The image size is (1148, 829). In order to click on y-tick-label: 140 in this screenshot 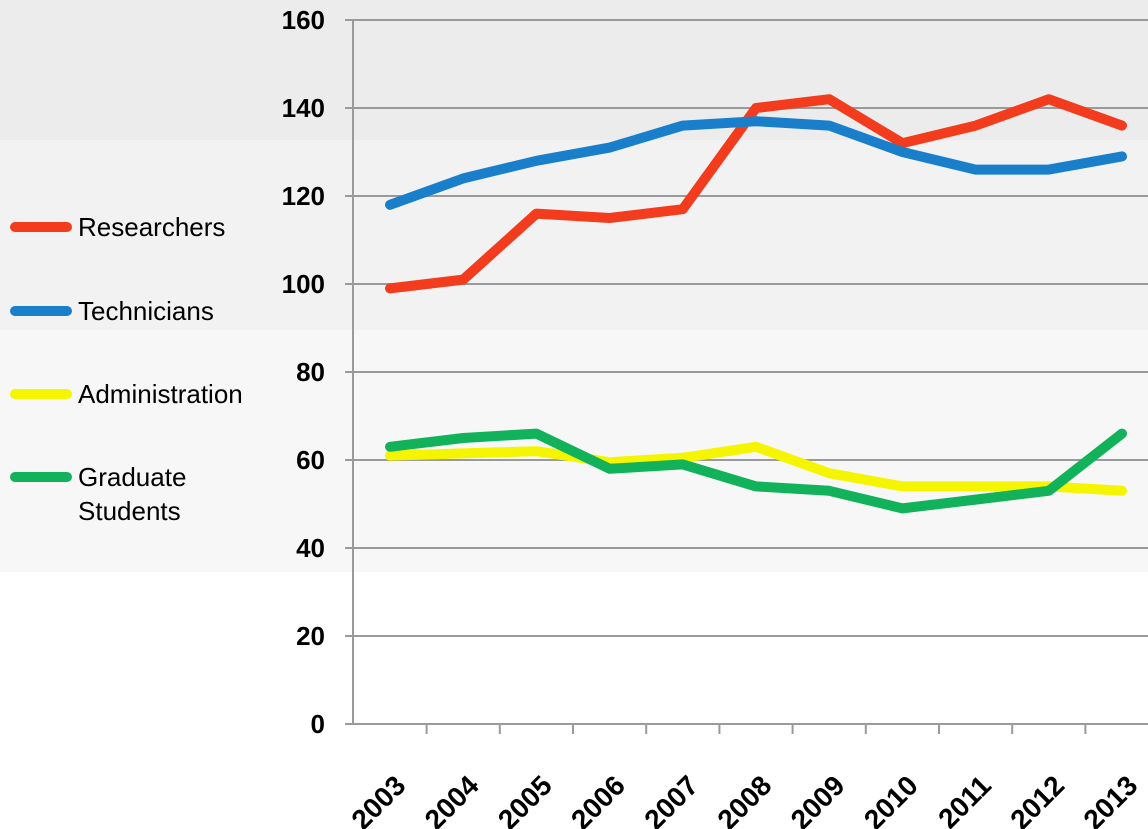, I will do `click(303, 108)`.